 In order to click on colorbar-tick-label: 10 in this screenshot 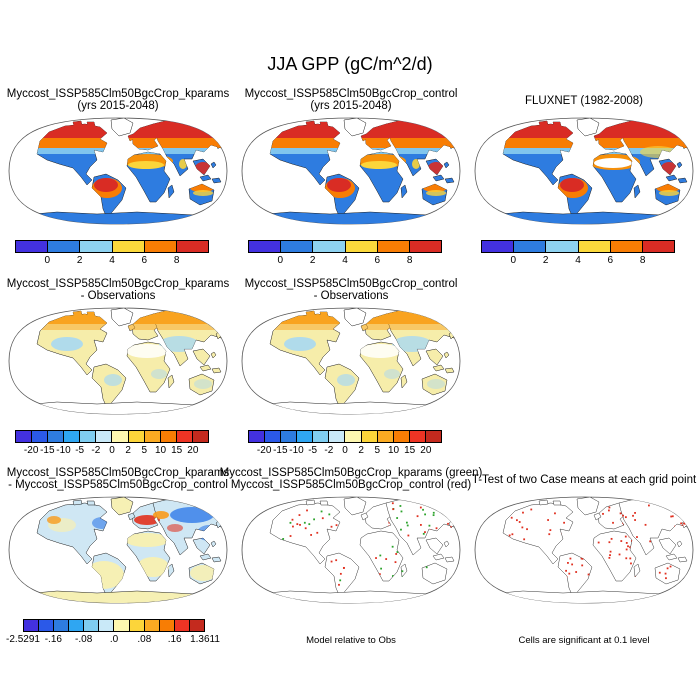, I will do `click(160, 450)`.